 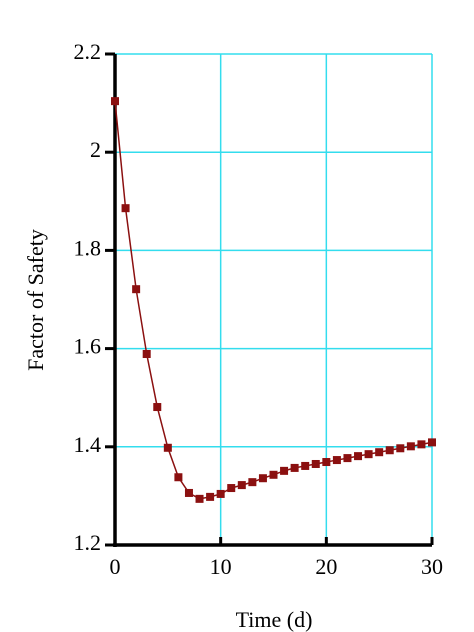 I want to click on y-axis-label: Factor of Safety, so click(x=35, y=300).